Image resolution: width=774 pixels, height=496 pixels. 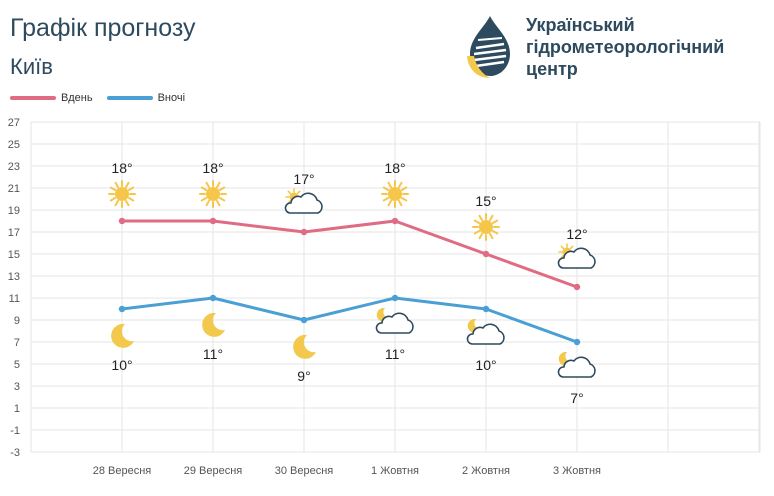 What do you see at coordinates (552, 69) in the screenshot?
I see `logo-line-3: центр` at bounding box center [552, 69].